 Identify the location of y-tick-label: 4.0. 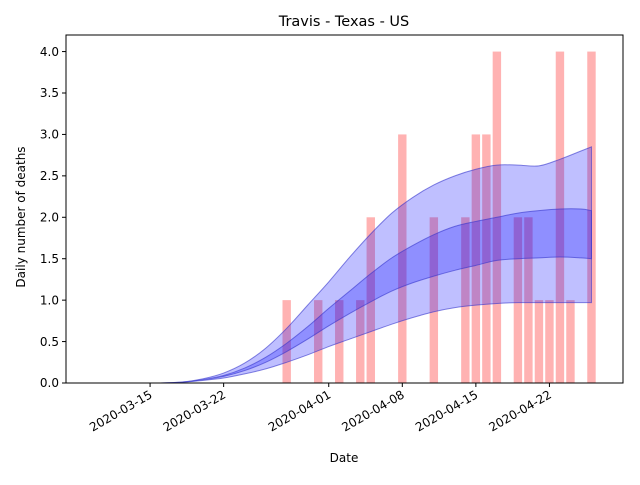
(49, 52).